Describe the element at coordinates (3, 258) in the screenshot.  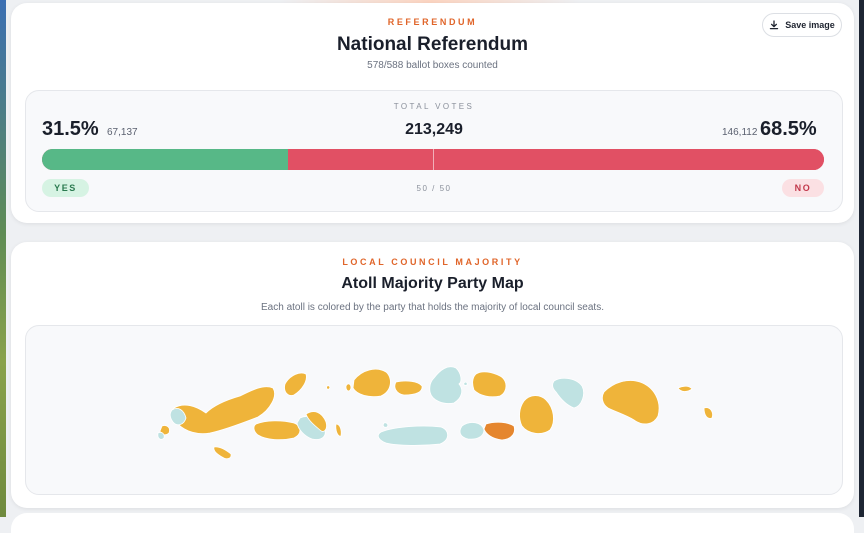
I see `background-edge-left` at that location.